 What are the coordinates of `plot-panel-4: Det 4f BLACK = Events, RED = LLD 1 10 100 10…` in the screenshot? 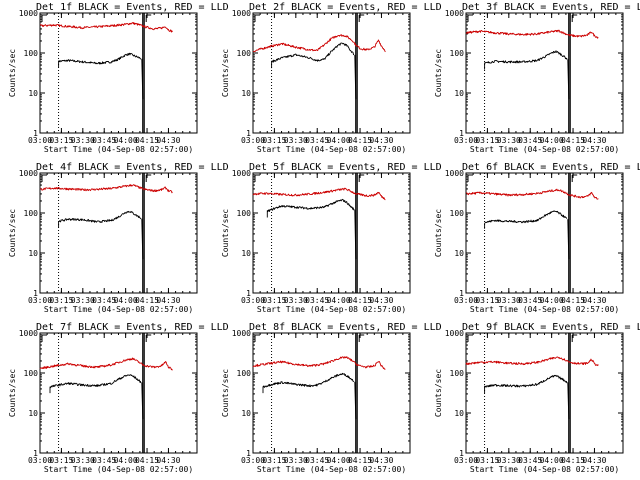 It's located at (118, 238).